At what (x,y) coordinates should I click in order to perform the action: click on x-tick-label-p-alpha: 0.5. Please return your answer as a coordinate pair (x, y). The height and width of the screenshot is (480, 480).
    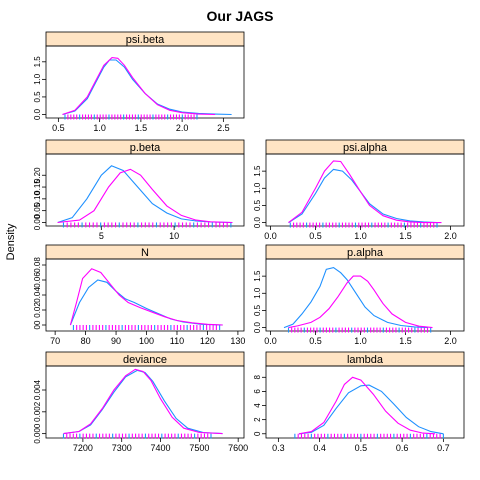
    Looking at the image, I should click on (315, 341).